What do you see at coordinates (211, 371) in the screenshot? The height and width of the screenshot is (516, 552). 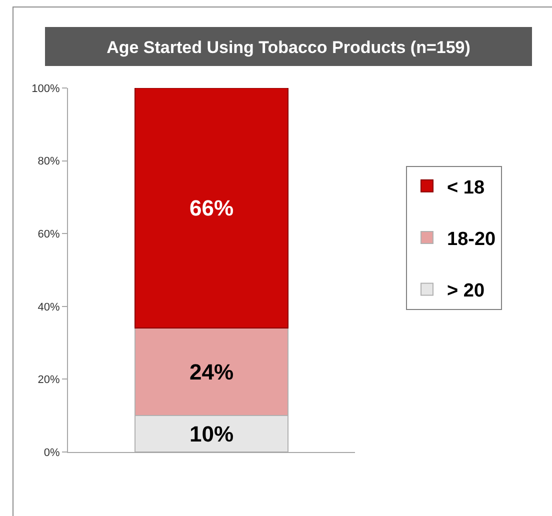 I see `data-label: 24%` at bounding box center [211, 371].